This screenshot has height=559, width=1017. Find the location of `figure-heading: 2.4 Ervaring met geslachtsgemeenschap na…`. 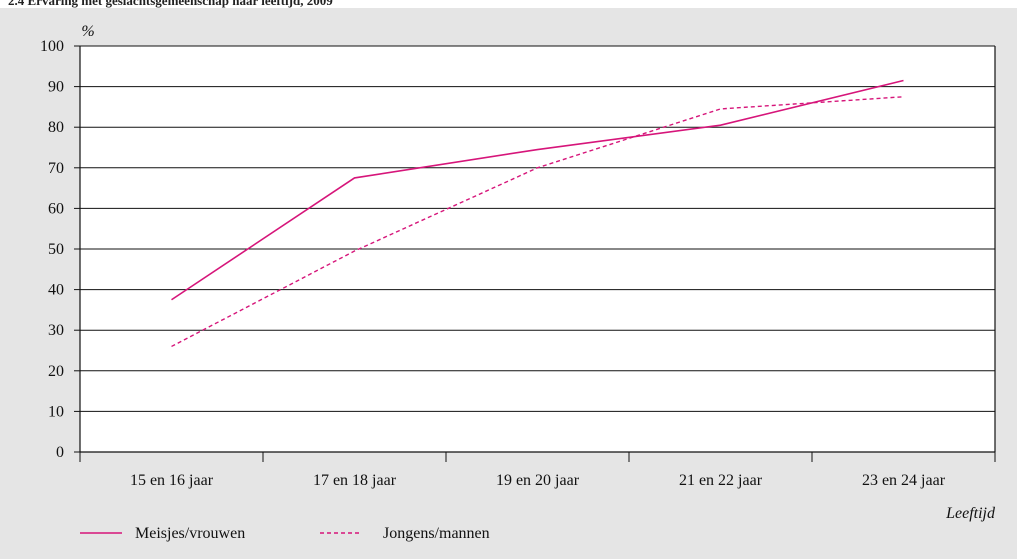

figure-heading: 2.4 Ervaring met geslachtsgemeenschap na… is located at coordinates (170, 4).